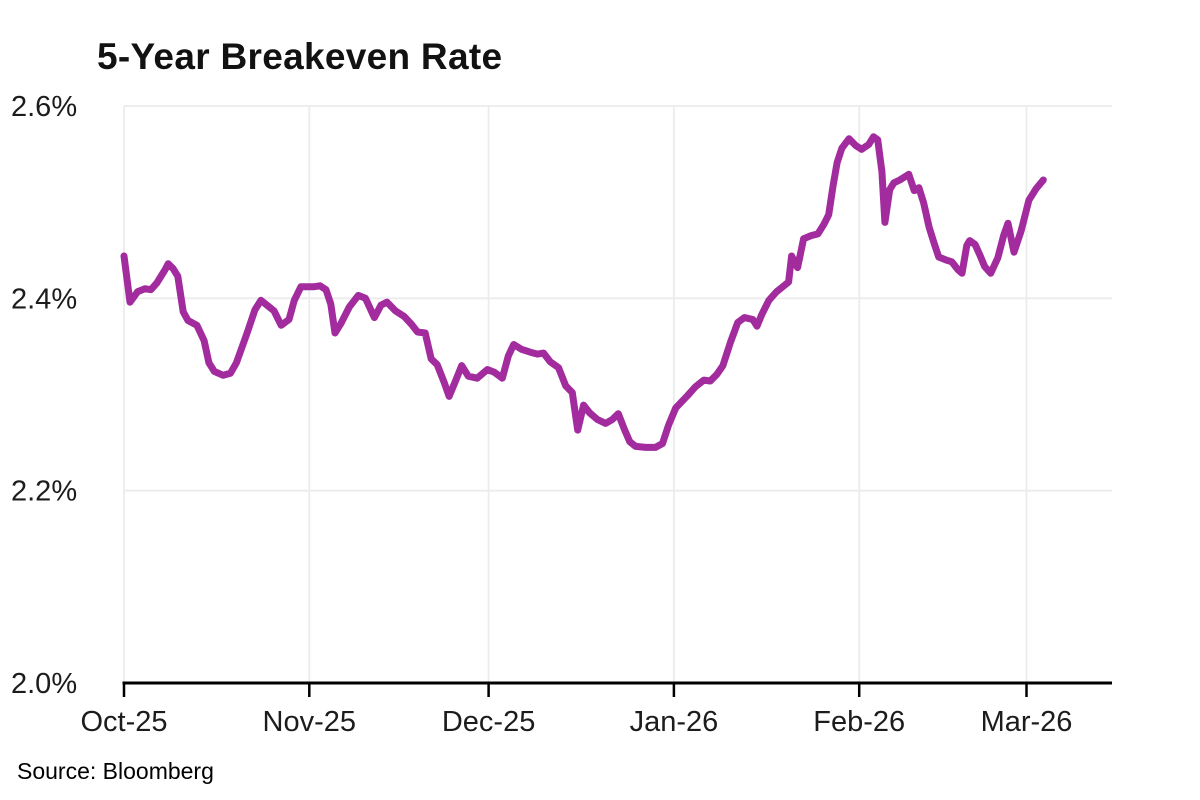 This screenshot has height=800, width=1200. What do you see at coordinates (674, 722) in the screenshot?
I see `x-tick-label: Jan-26` at bounding box center [674, 722].